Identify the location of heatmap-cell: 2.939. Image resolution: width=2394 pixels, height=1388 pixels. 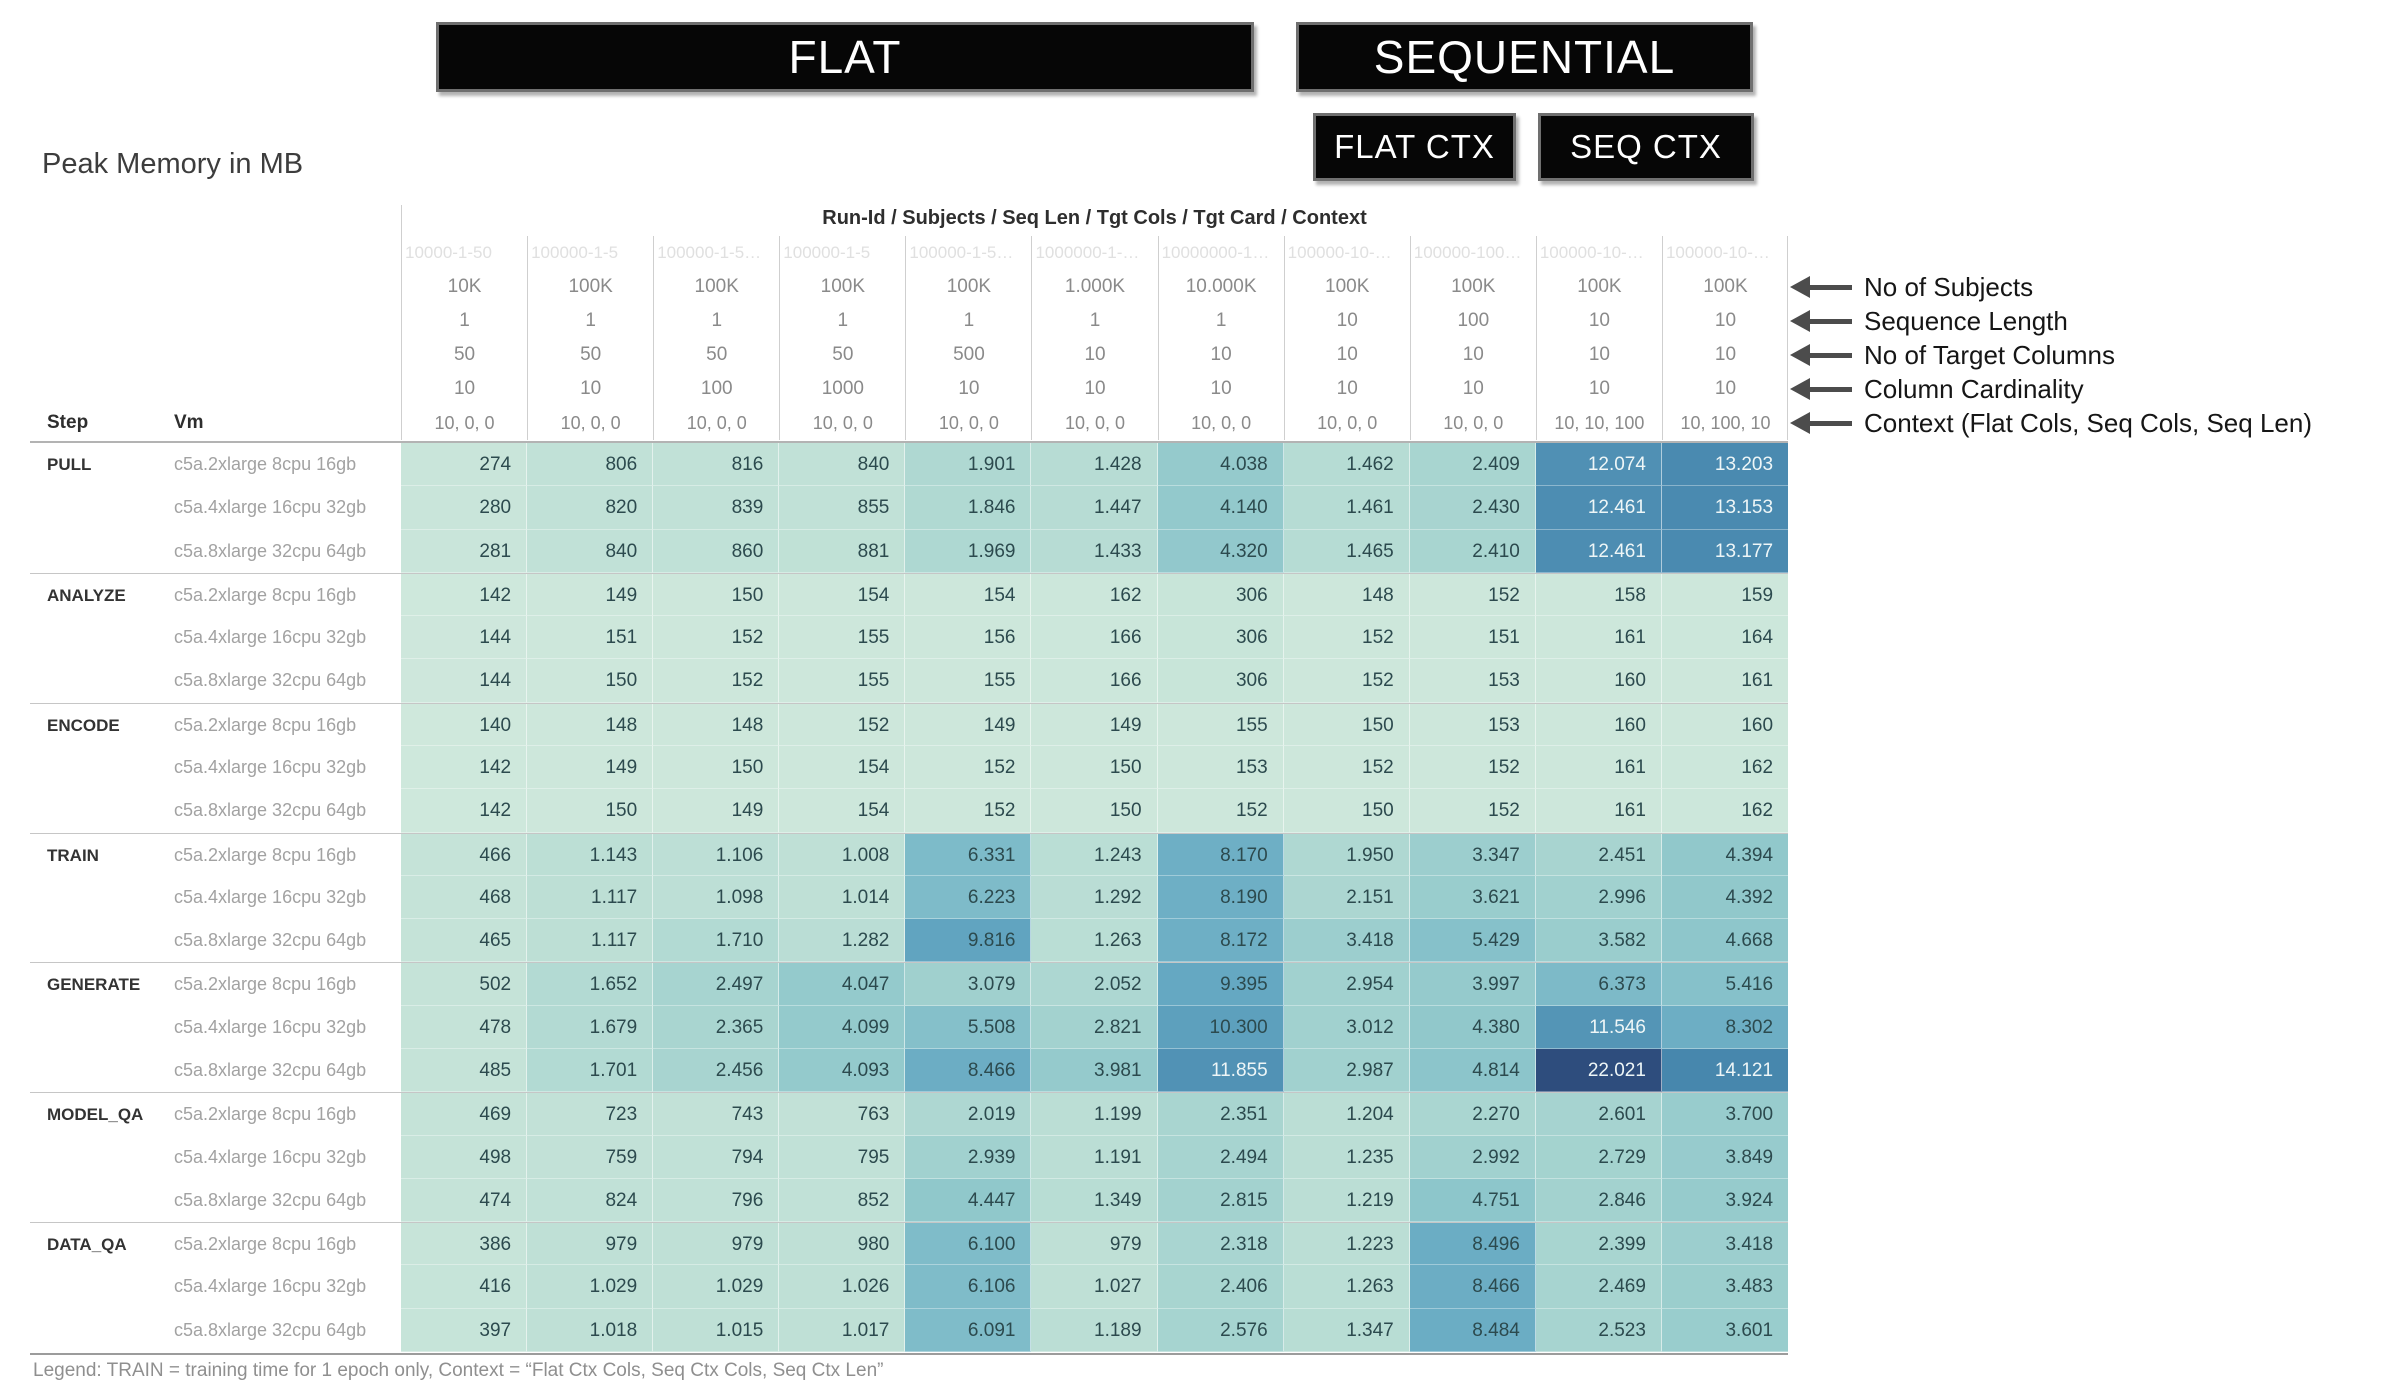
(968, 1157).